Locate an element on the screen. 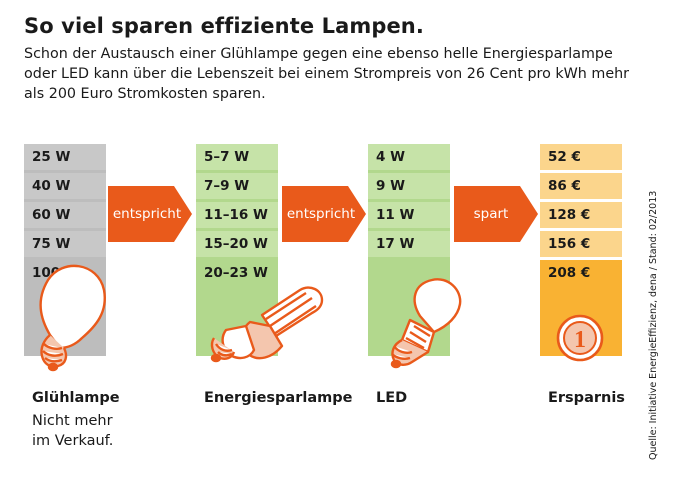 The height and width of the screenshot is (480, 680). label-gluehlampe: Glühlampe is located at coordinates (76, 398).